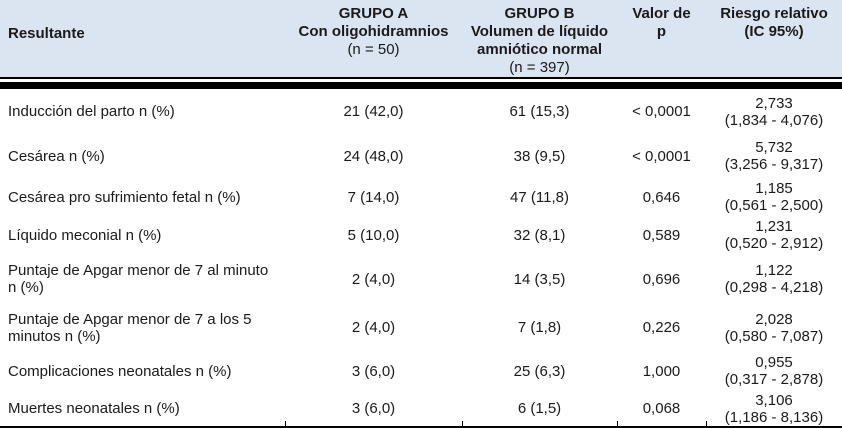 This screenshot has width=842, height=428. What do you see at coordinates (120, 371) in the screenshot?
I see `cell-resultante: Complicaciones neonatales n (%)` at bounding box center [120, 371].